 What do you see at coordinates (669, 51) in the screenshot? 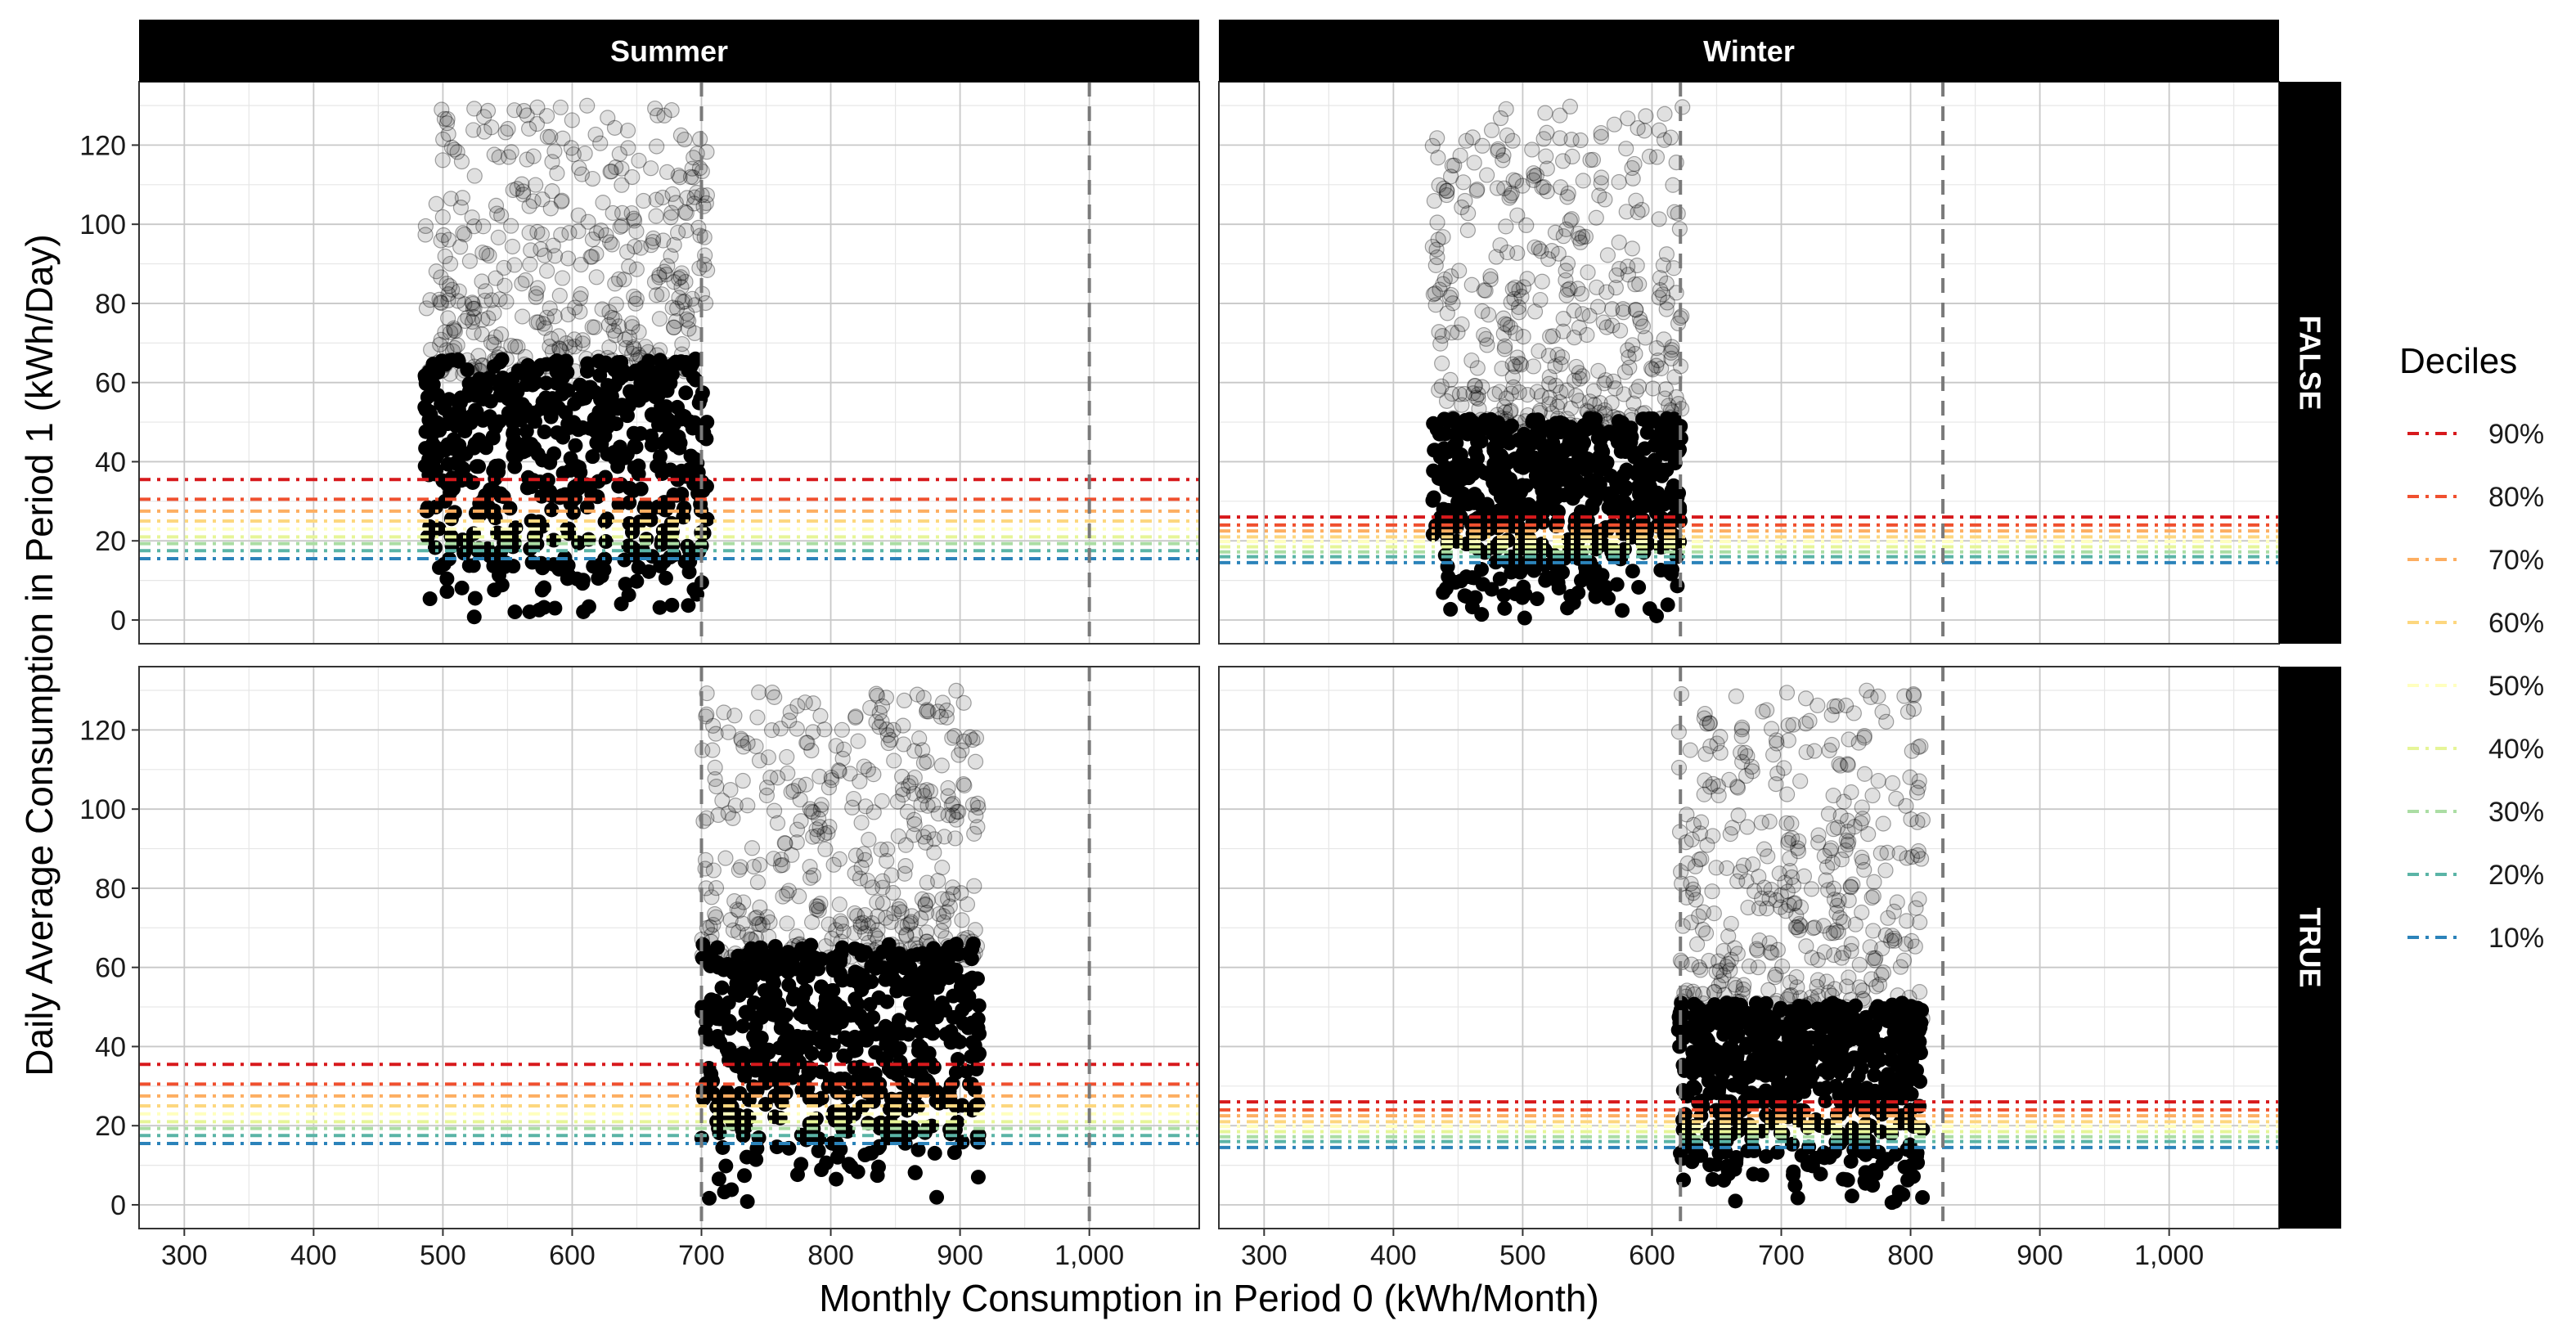
I see `facet-strip-label: Summer` at bounding box center [669, 51].